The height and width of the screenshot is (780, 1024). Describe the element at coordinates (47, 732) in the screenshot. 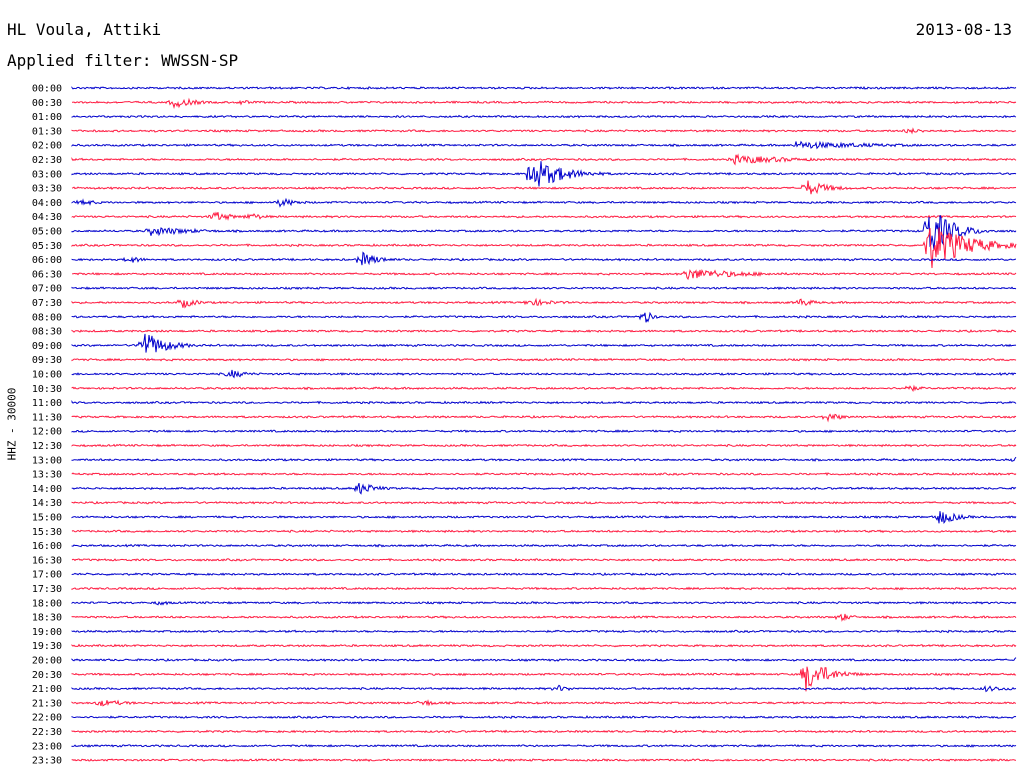

I see `row-time-label: 22:30` at that location.